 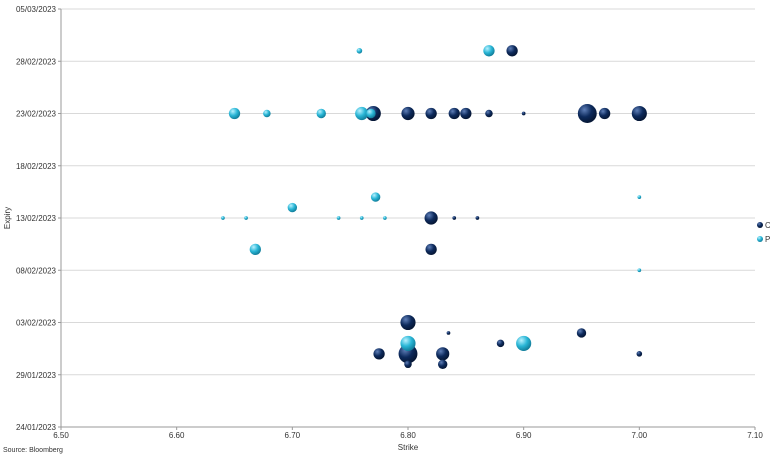 I want to click on y-tick-label: 08/02/2023, so click(x=36, y=270).